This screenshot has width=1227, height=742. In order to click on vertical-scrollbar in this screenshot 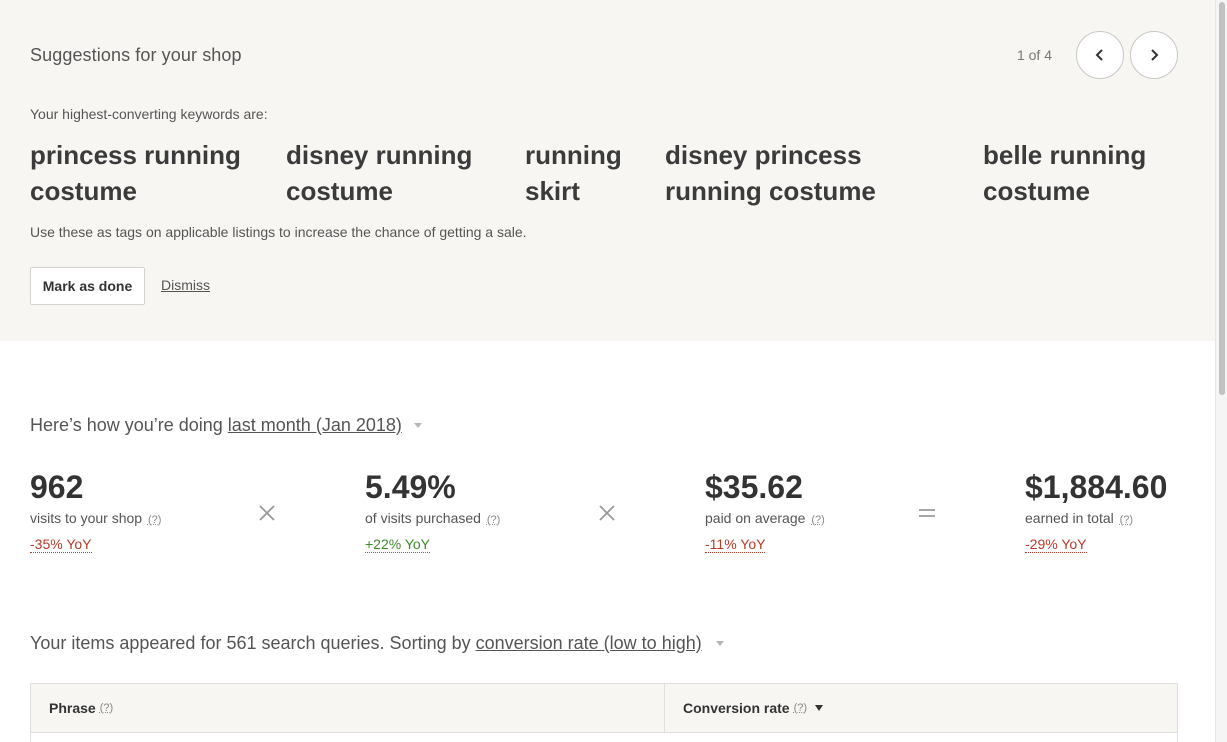, I will do `click(1221, 371)`.